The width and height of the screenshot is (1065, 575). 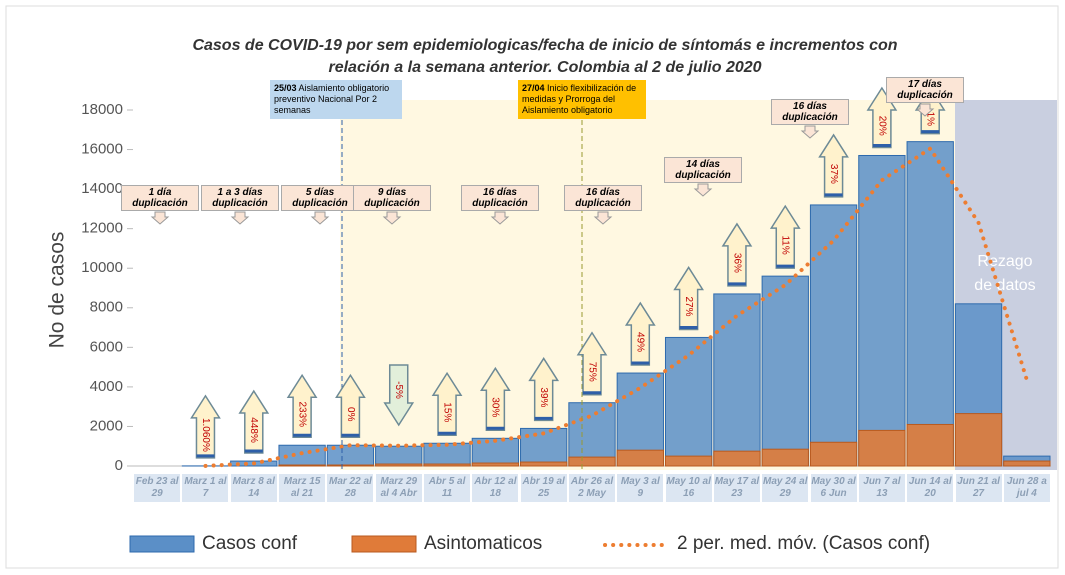 What do you see at coordinates (106, 307) in the screenshot?
I see `y-tick-label: 8000` at bounding box center [106, 307].